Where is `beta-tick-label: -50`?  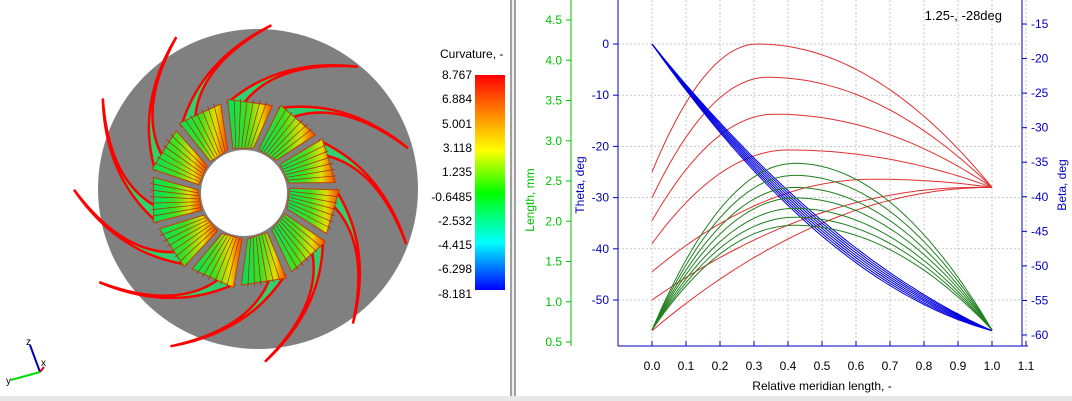 beta-tick-label: -50 is located at coordinates (1040, 266).